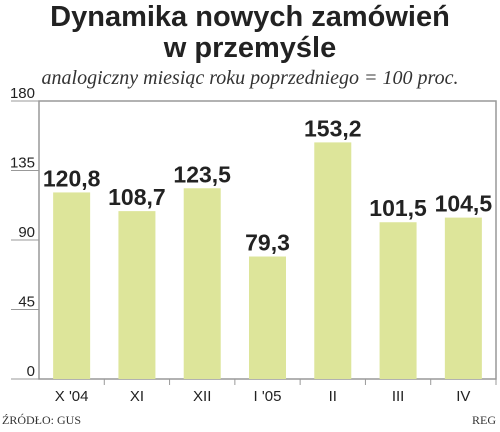 This screenshot has width=500, height=432. What do you see at coordinates (250, 48) in the screenshot?
I see `title-line-2: w przemyśle` at bounding box center [250, 48].